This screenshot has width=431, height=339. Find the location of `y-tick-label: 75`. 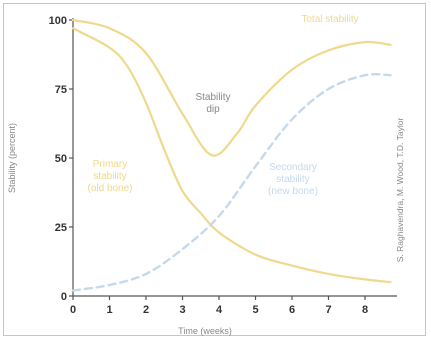

y-tick-label: 75 is located at coordinates (61, 90).